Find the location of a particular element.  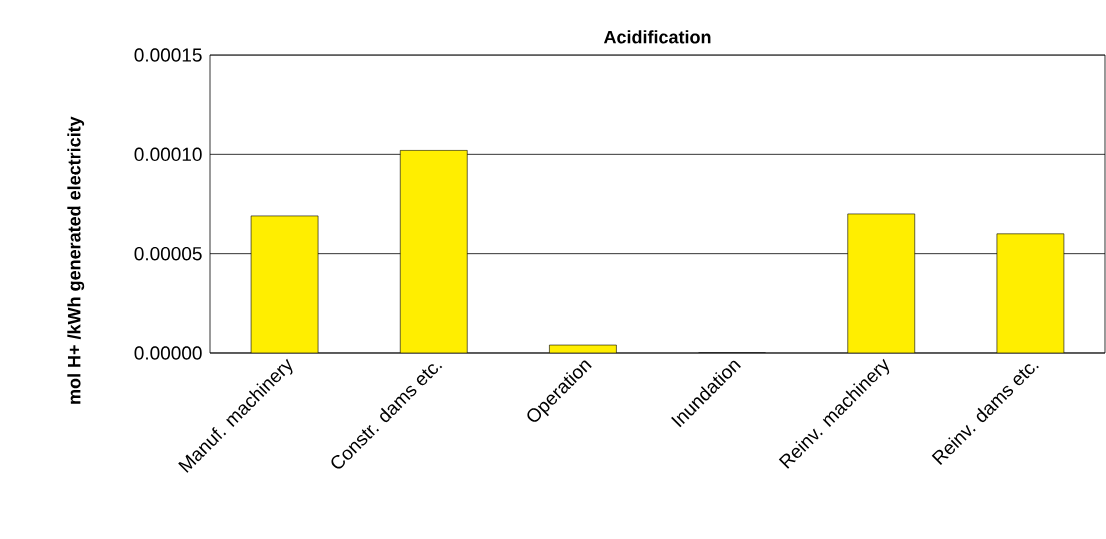

y-tick-label: 0.00005 is located at coordinates (168, 253).